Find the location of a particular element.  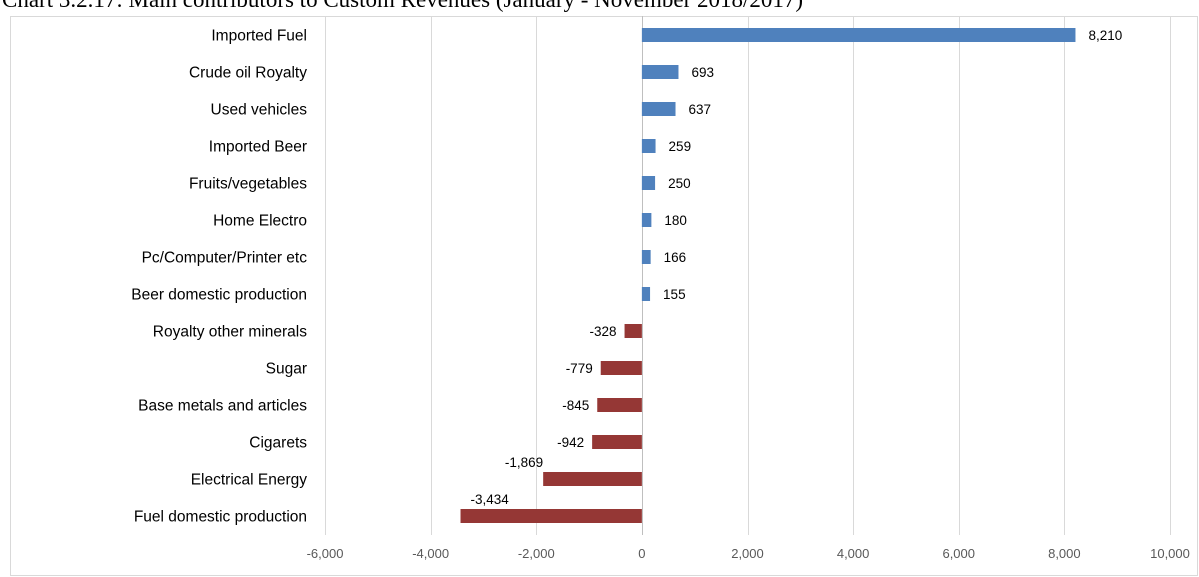

category-label: Beer domestic production is located at coordinates (219, 295).